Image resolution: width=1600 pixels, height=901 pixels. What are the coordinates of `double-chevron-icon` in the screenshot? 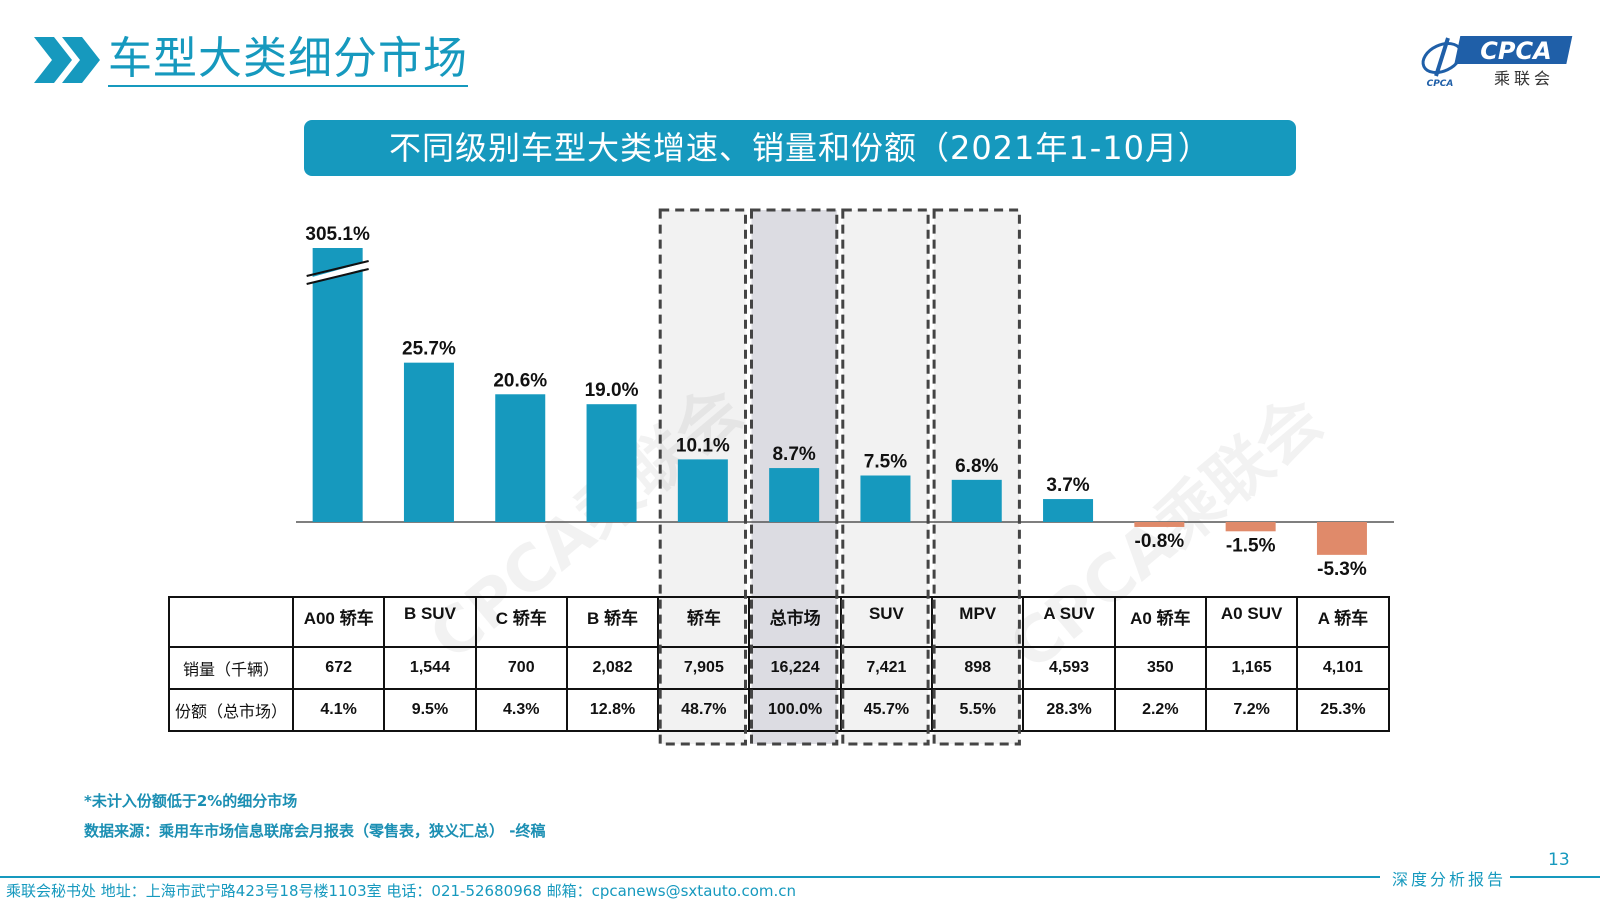 It's located at (67, 60).